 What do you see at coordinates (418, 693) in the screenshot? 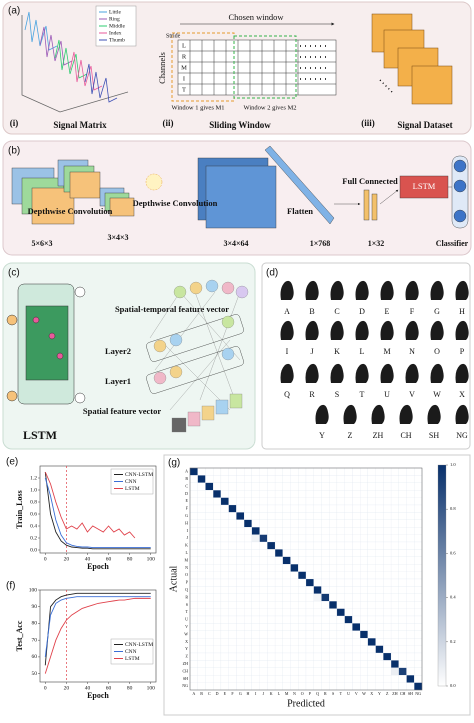
I see `x-tick-label: NG` at bounding box center [418, 693].